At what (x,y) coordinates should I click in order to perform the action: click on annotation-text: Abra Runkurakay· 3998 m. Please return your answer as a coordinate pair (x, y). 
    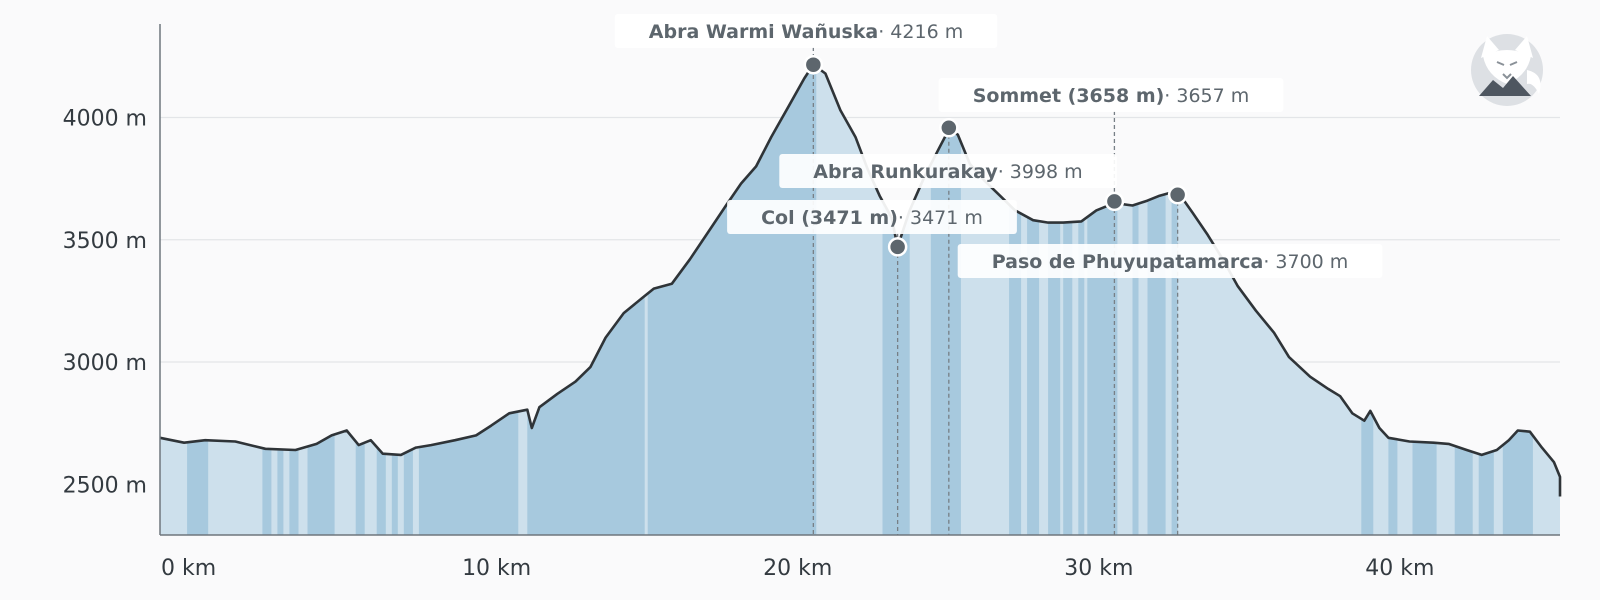
    Looking at the image, I should click on (947, 172).